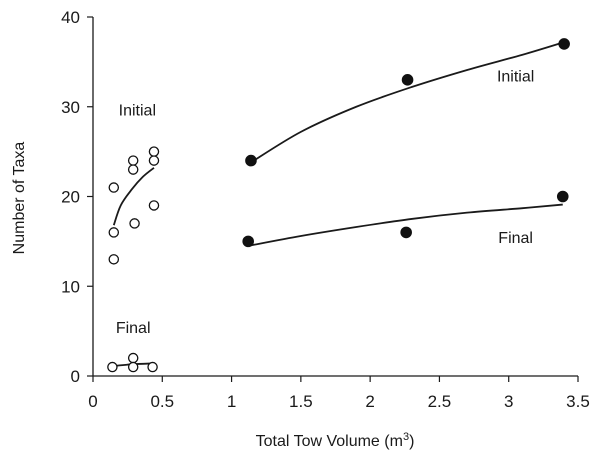 The height and width of the screenshot is (462, 601). I want to click on x-tick-label: 0, so click(92, 401).